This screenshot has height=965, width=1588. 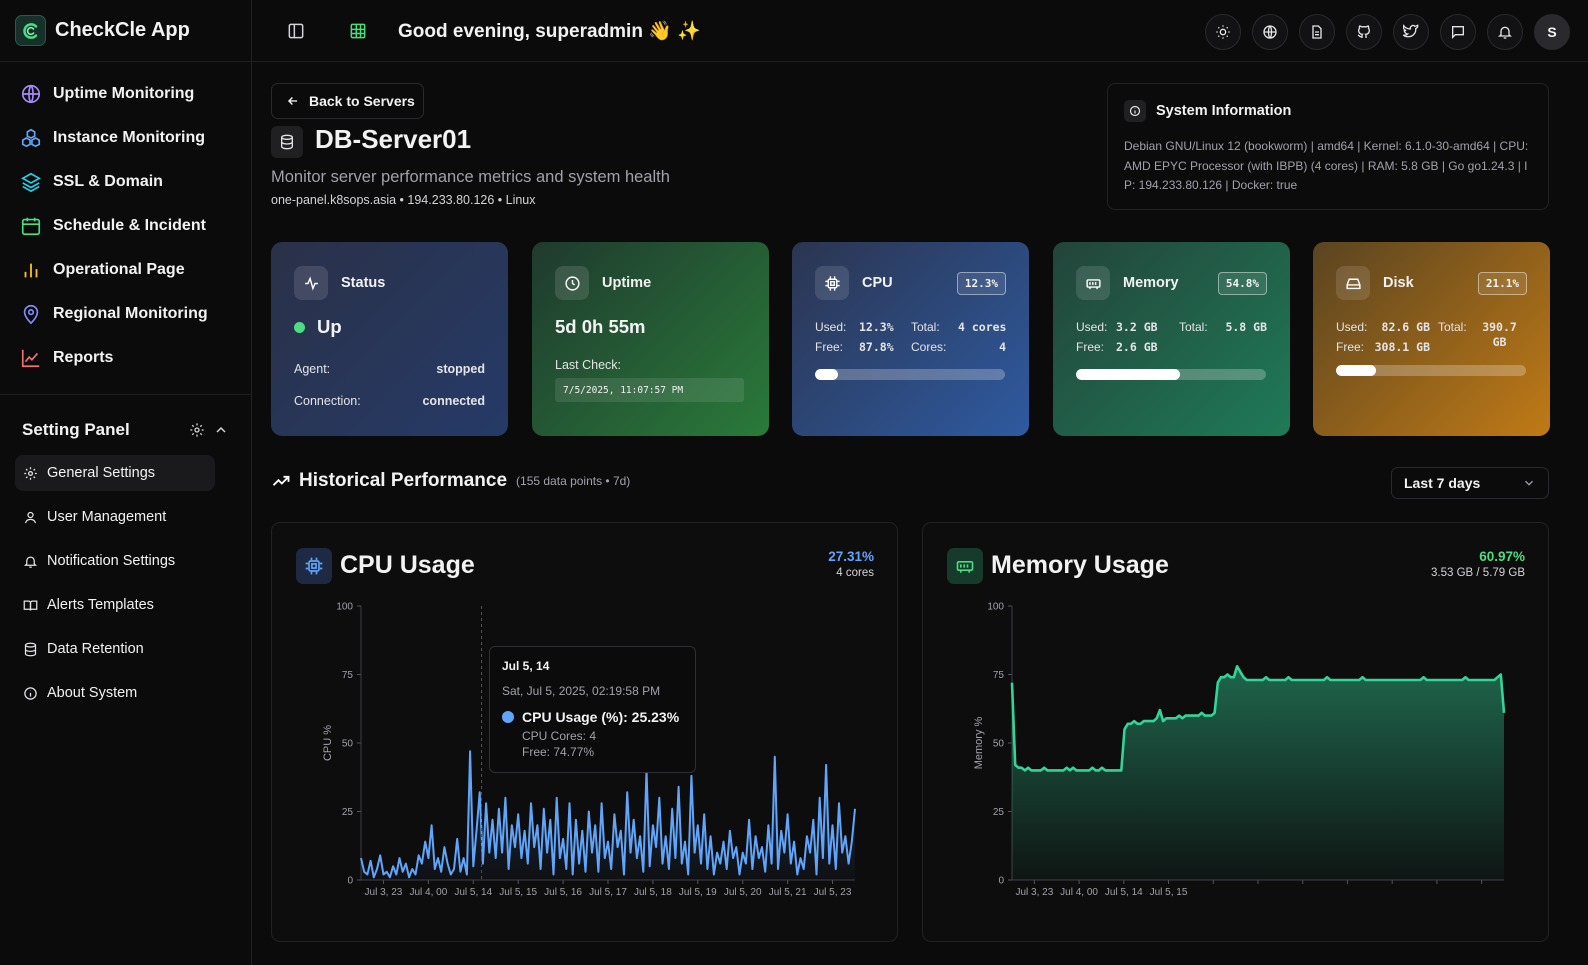 I want to click on time-range-value: Last 7 days, so click(x=1442, y=483).